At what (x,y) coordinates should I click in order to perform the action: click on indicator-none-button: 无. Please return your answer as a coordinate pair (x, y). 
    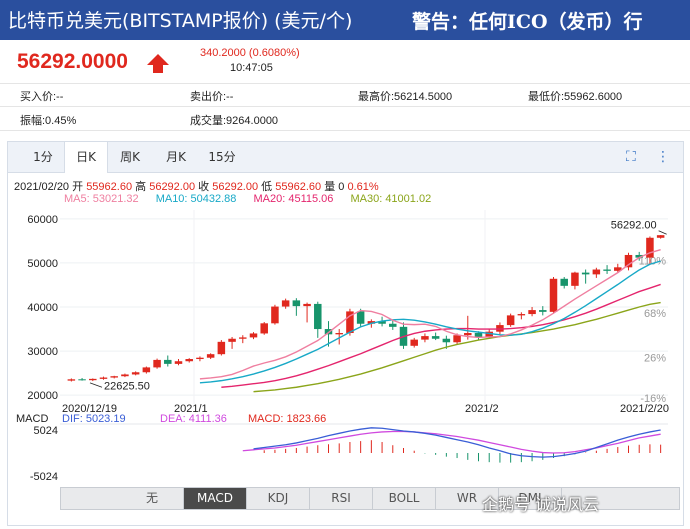
    Looking at the image, I should click on (152, 498).